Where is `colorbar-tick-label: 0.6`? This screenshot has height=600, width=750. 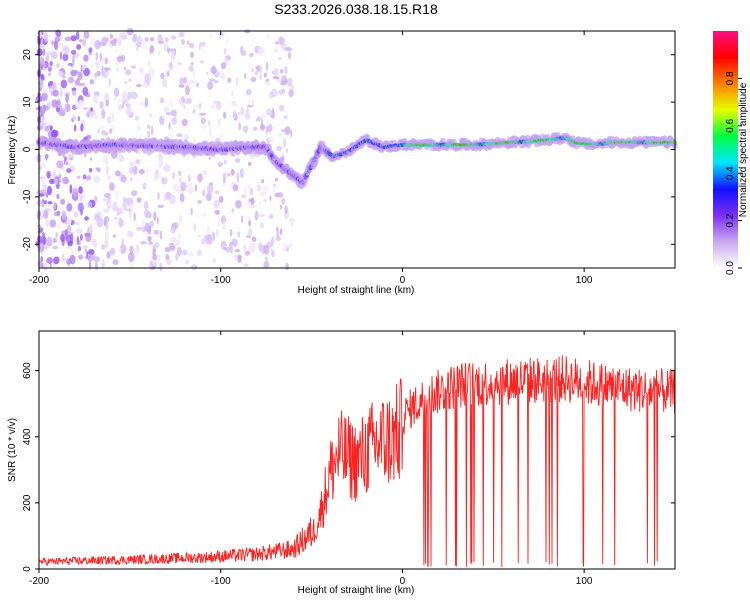 colorbar-tick-label: 0.6 is located at coordinates (730, 125).